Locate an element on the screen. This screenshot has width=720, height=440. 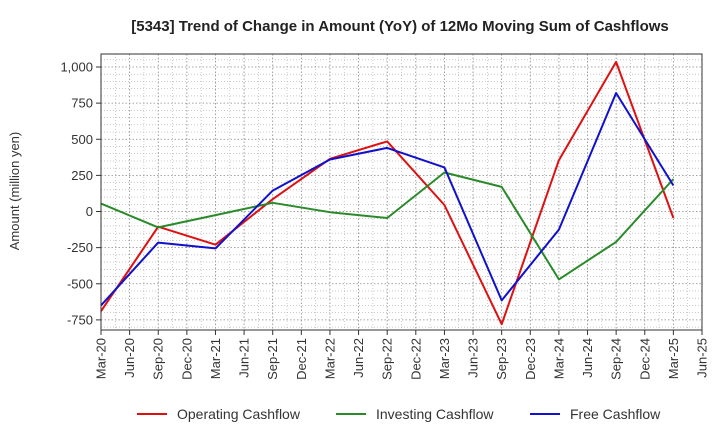
x-tick-label: Dec-20 is located at coordinates (186, 359).